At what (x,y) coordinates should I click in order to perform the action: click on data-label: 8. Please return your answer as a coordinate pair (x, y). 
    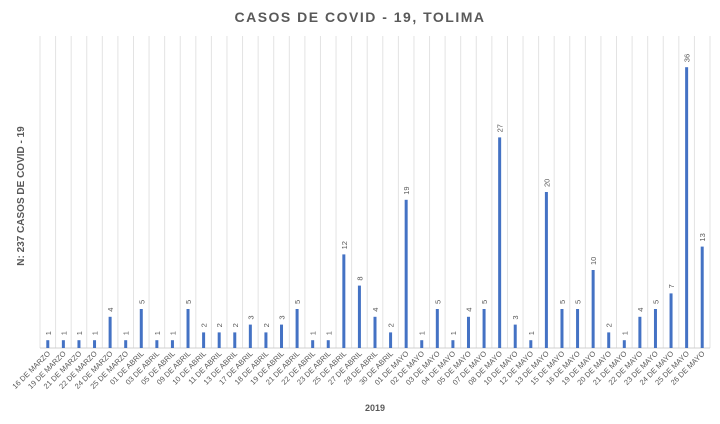
    Looking at the image, I should click on (359, 278).